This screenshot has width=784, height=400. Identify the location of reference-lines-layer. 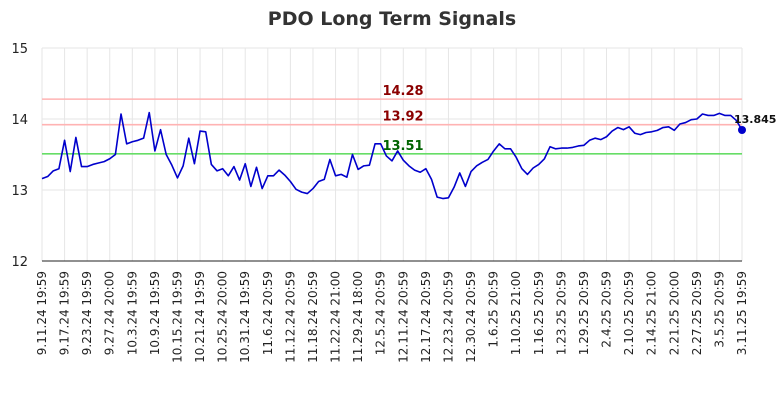
(392, 126).